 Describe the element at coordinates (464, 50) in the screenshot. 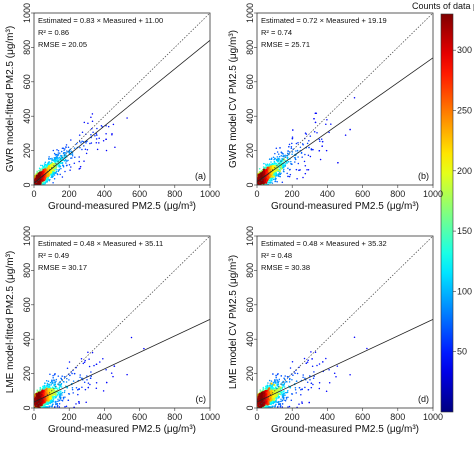

I see `colorbar-tick-label: 300` at that location.